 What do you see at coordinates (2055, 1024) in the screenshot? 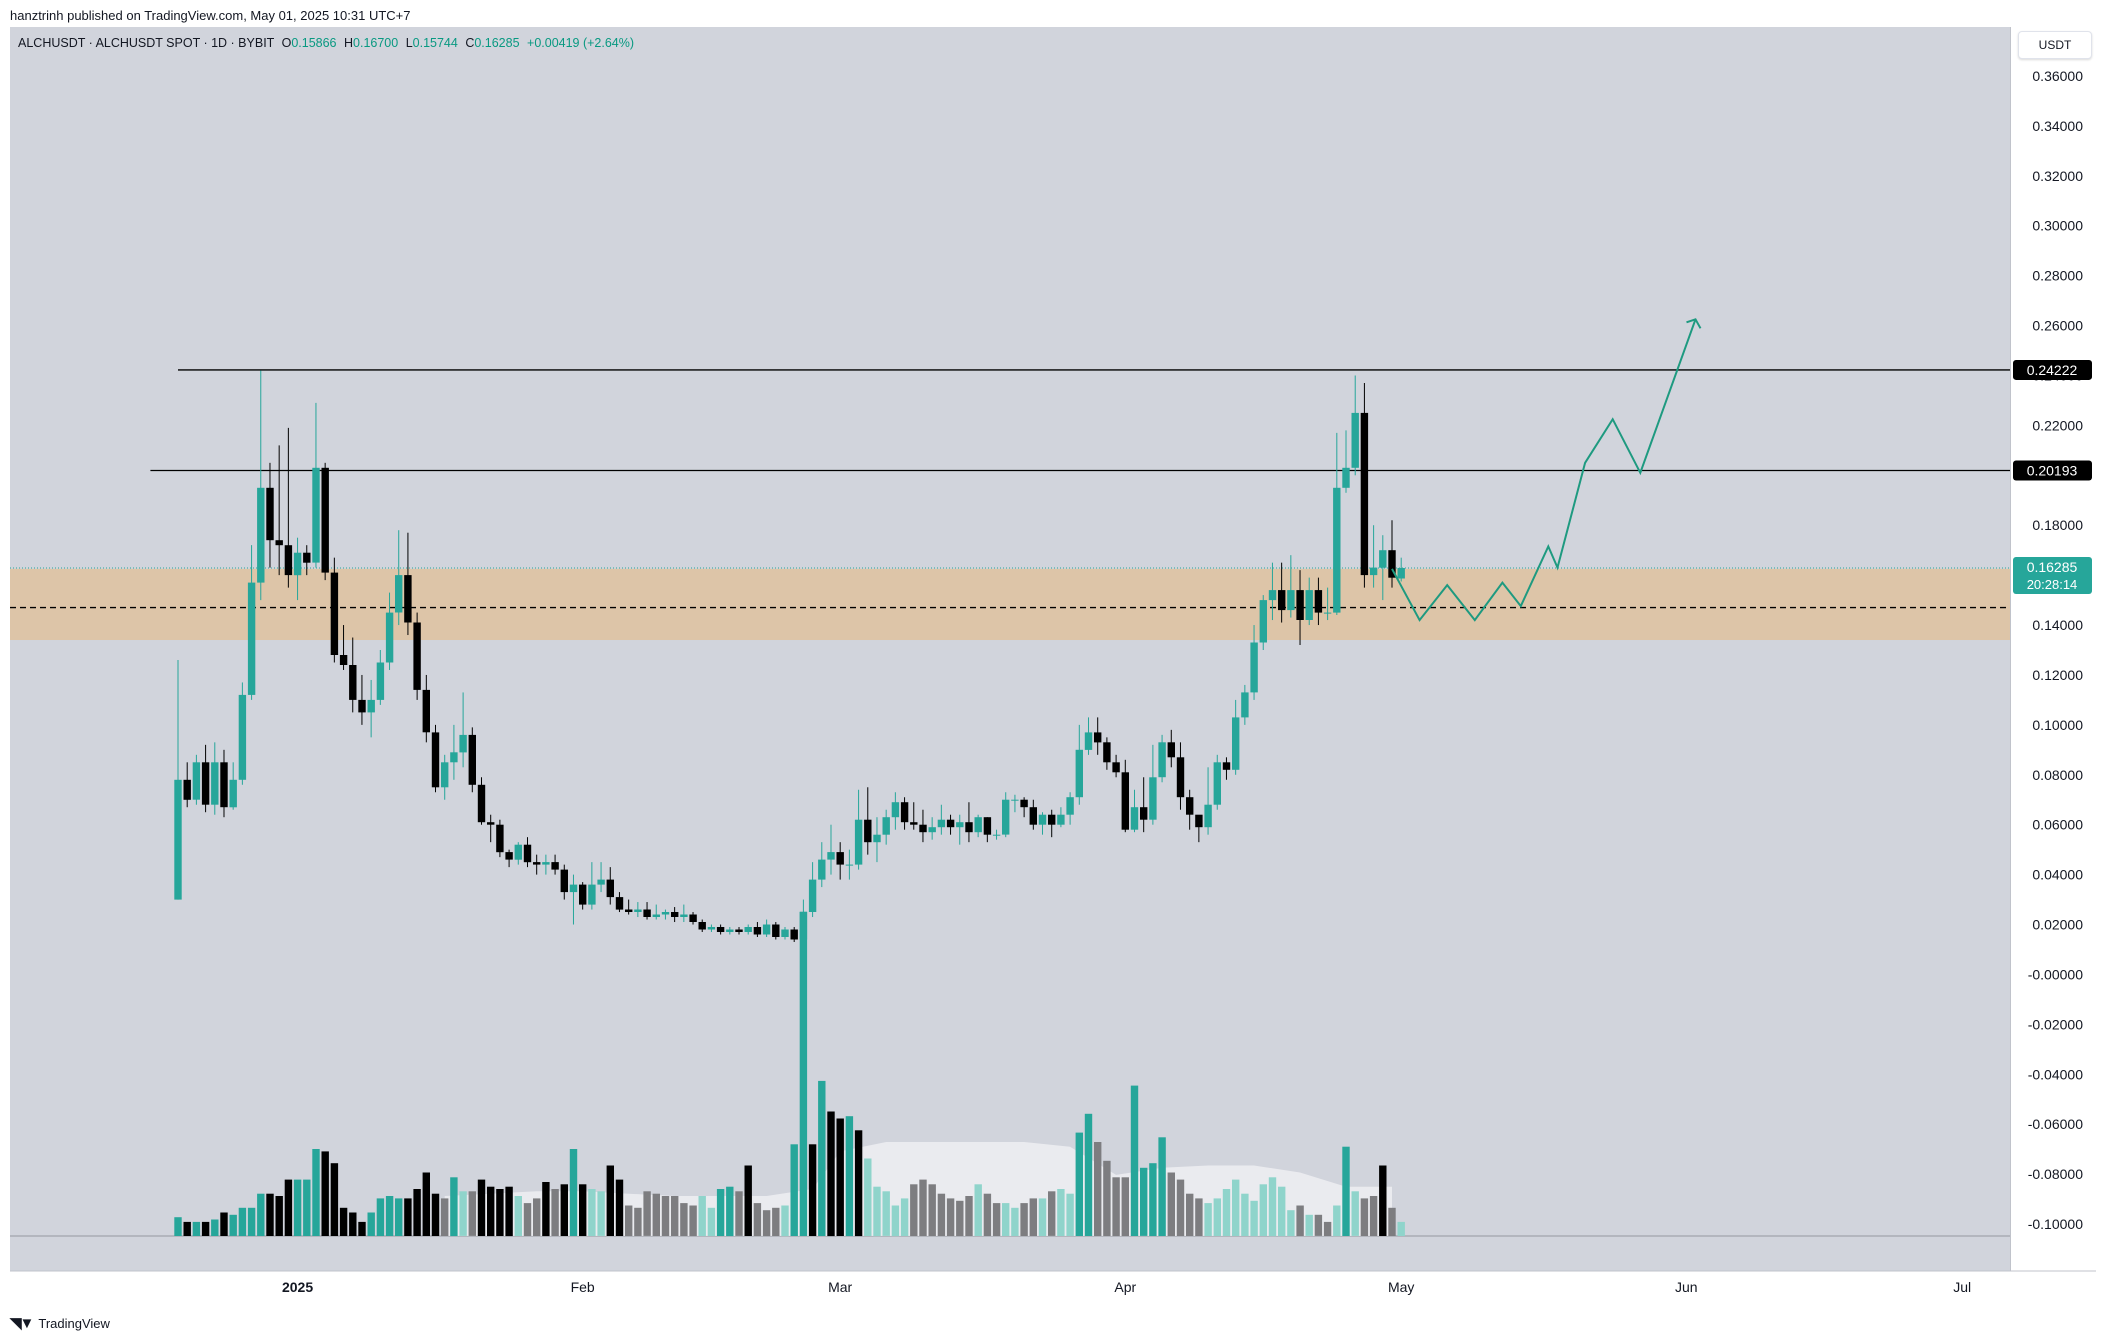
I see `y-tick-label: -0.02000` at bounding box center [2055, 1024].